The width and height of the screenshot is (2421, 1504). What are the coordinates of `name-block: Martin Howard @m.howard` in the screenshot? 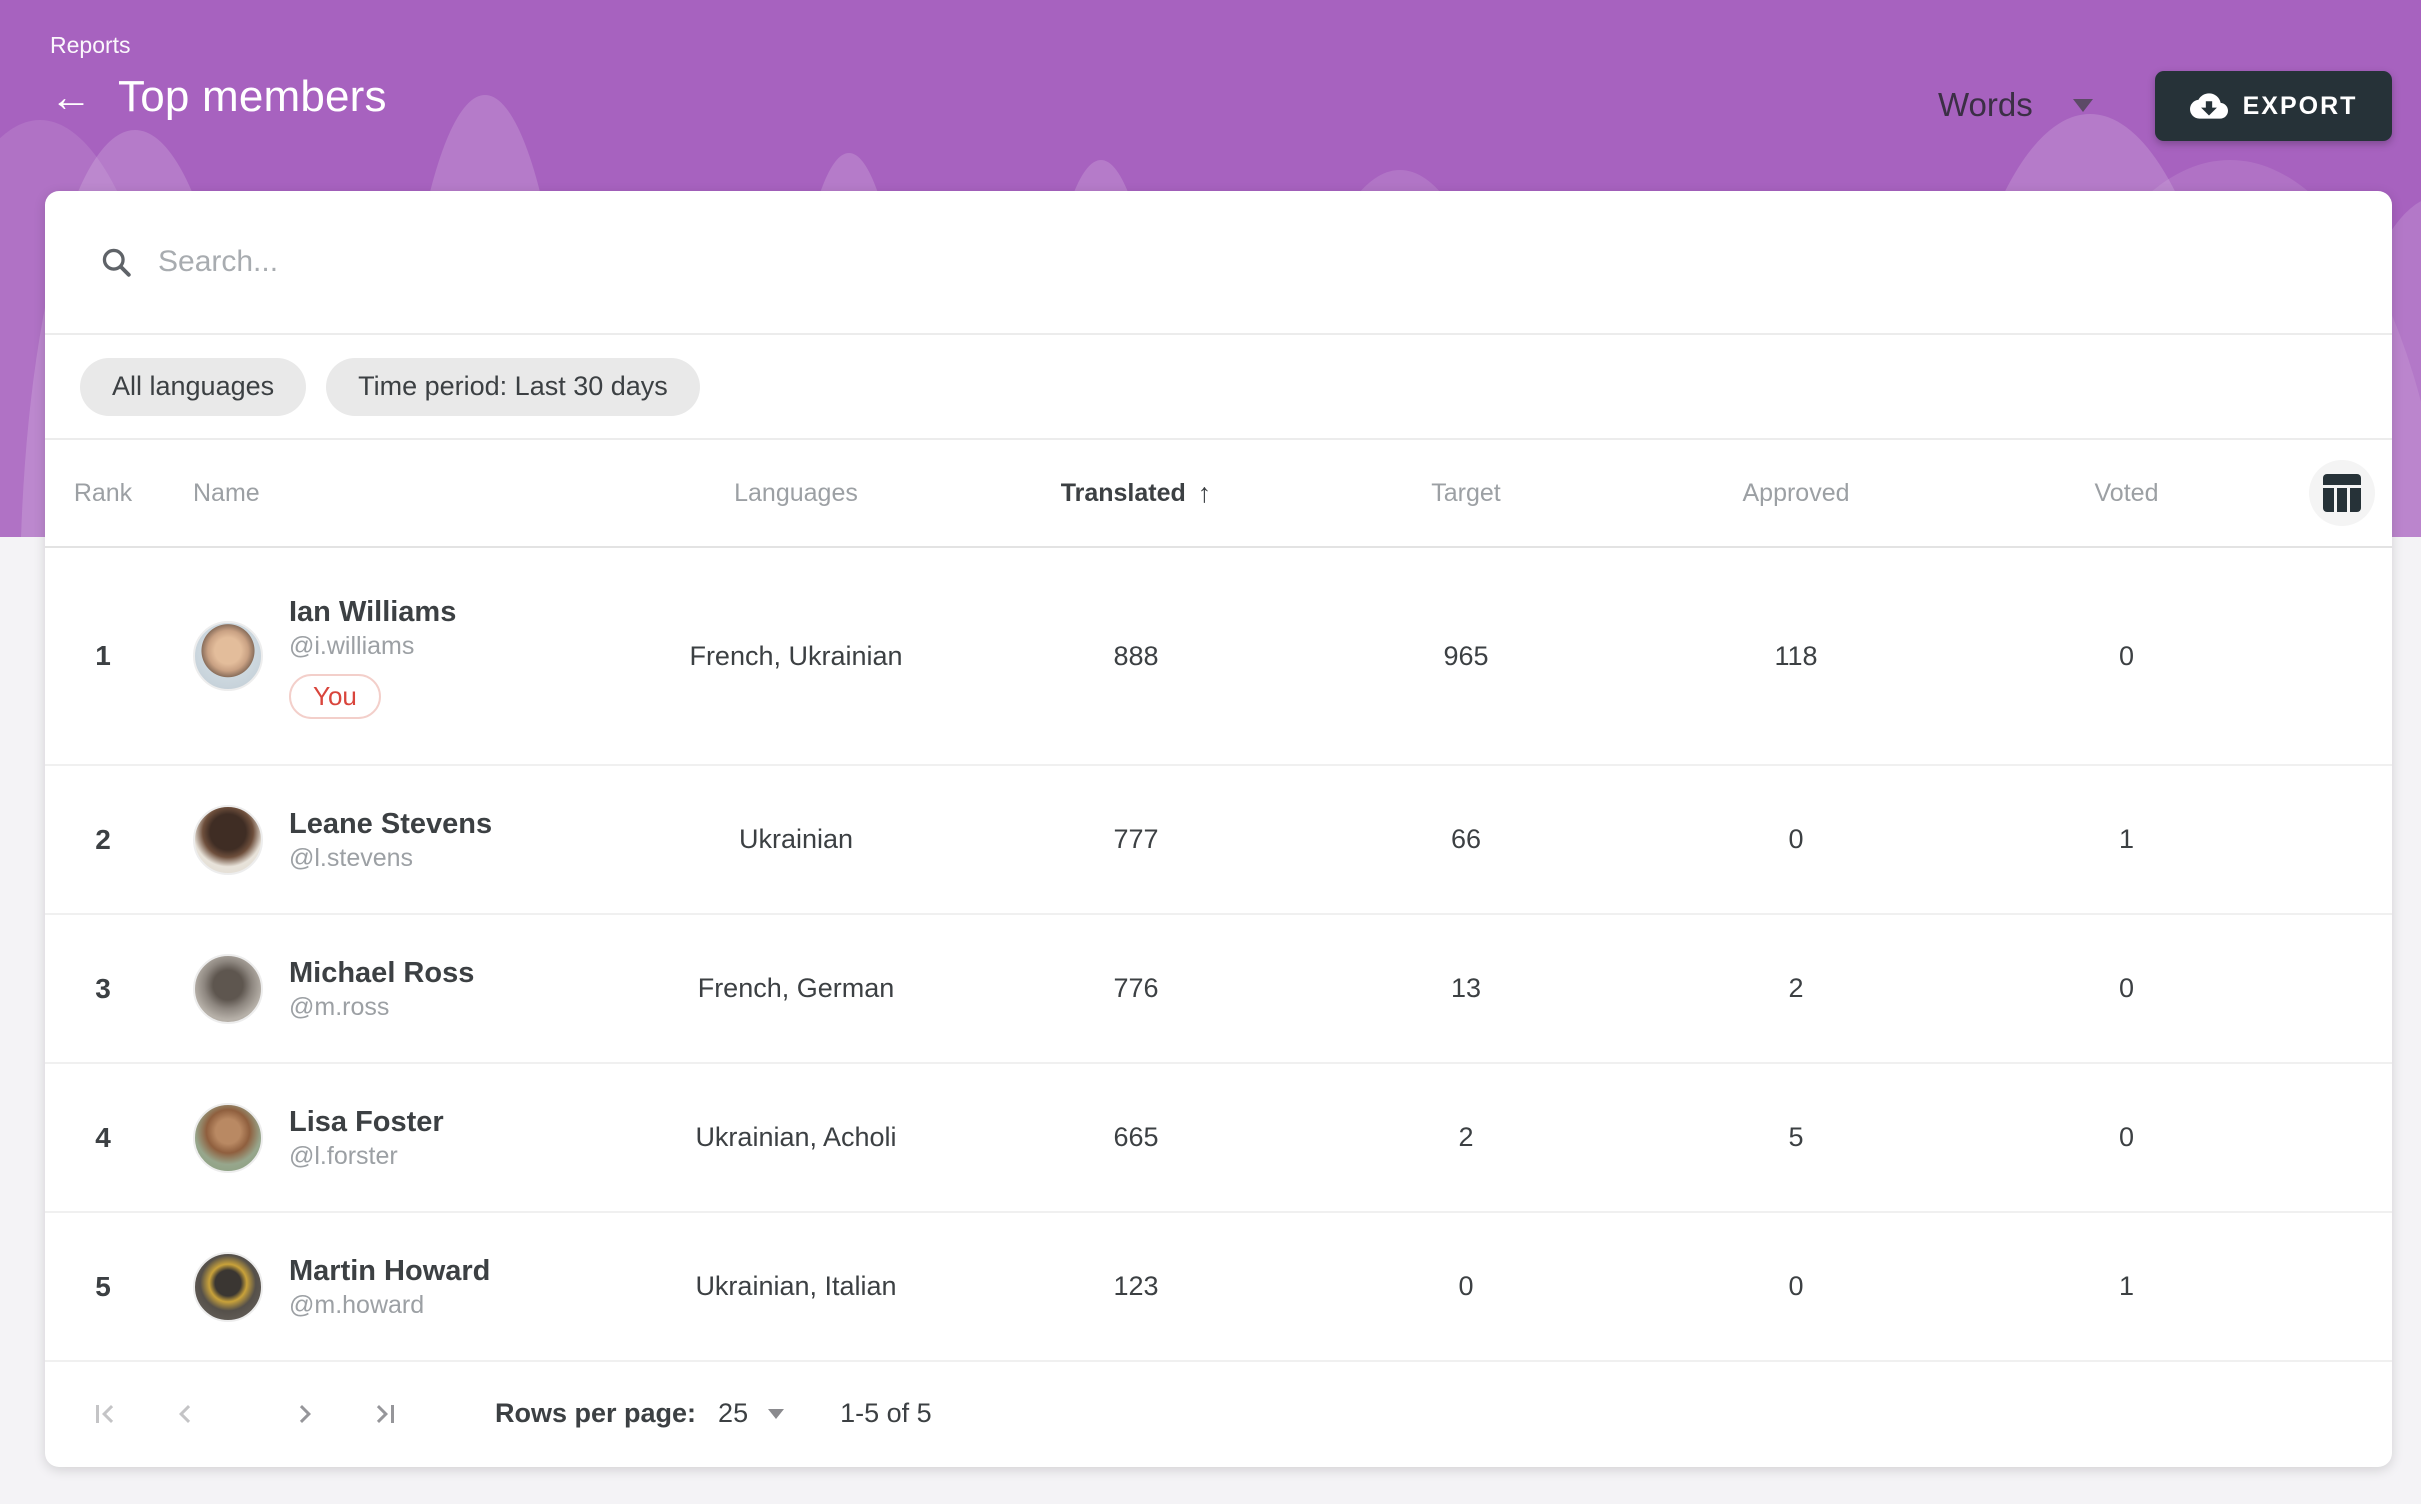 It's located at (389, 1287).